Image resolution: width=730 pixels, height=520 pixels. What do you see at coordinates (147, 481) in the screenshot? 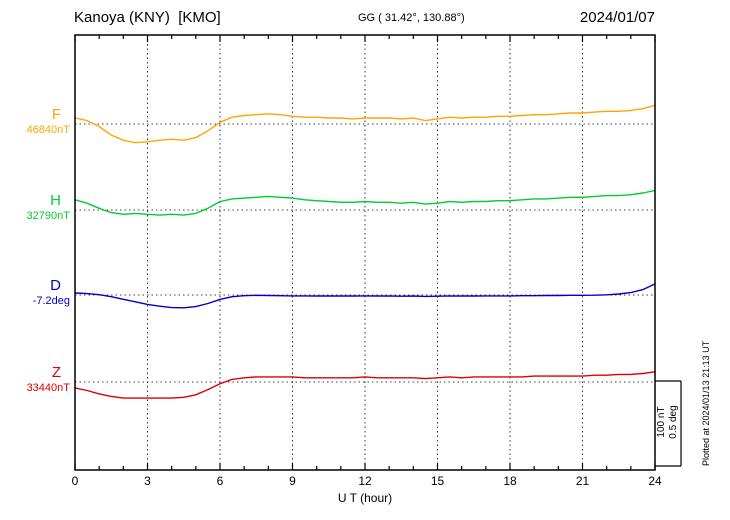
I see `x-tick-label: 3` at bounding box center [147, 481].